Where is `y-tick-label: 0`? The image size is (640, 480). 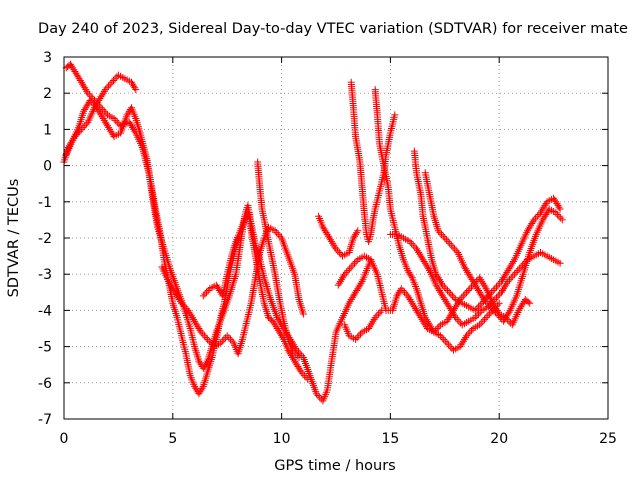 y-tick-label: 0 is located at coordinates (47, 167).